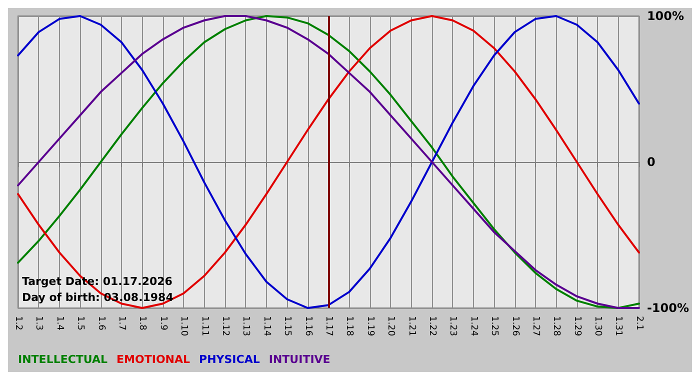  Describe the element at coordinates (183, 326) in the screenshot. I see `x-tick-label: 1.10` at that location.